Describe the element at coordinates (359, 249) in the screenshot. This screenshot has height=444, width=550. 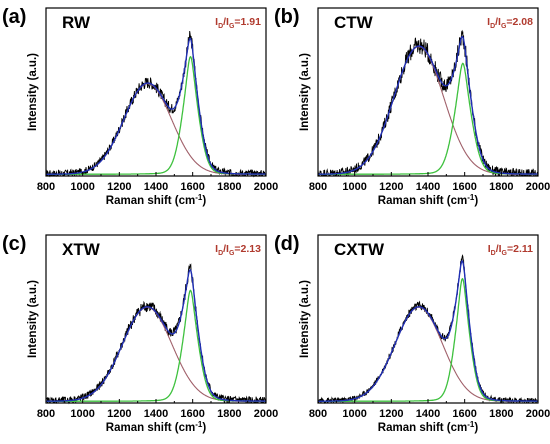
I see `sample-name: CXTW` at that location.